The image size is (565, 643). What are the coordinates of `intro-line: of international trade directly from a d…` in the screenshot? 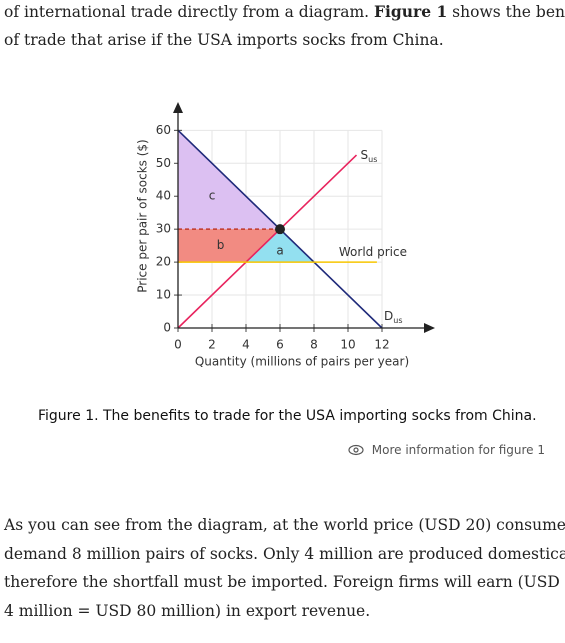 It's located at (284, 11).